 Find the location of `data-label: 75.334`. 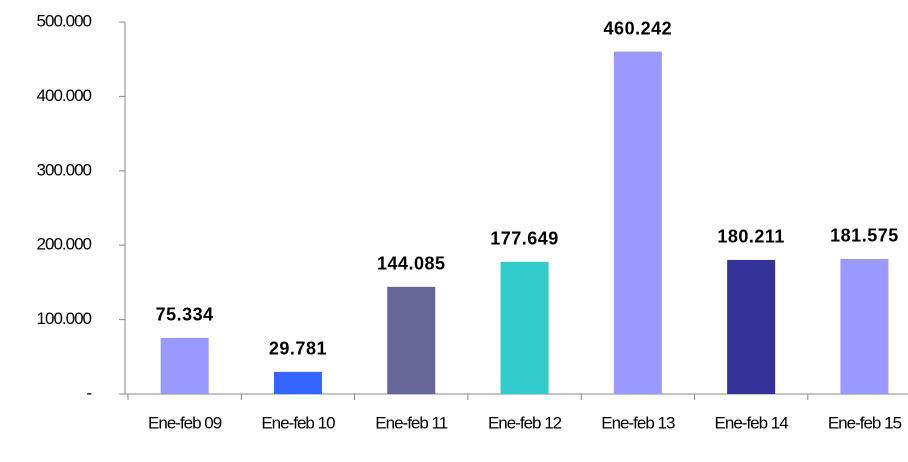

data-label: 75.334 is located at coordinates (185, 315).